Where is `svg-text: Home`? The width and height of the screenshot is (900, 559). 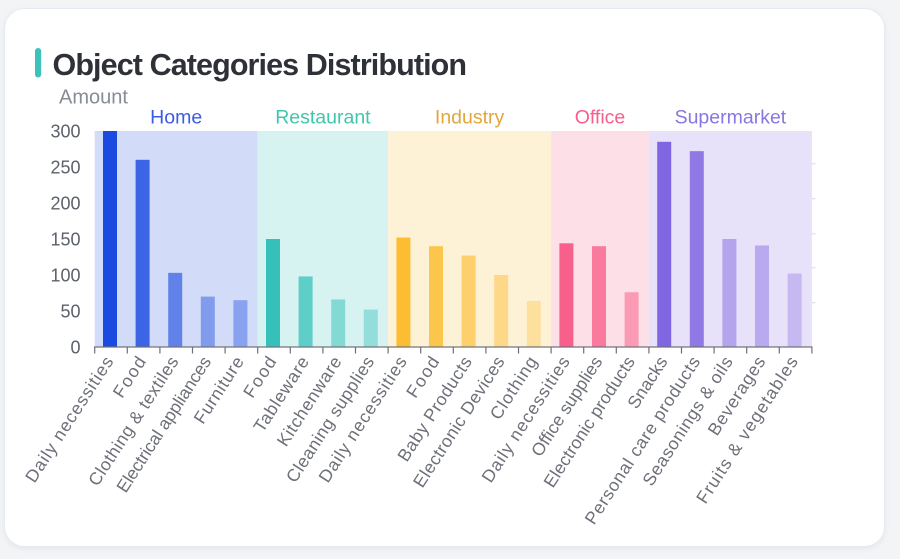 svg-text: Home is located at coordinates (176, 118).